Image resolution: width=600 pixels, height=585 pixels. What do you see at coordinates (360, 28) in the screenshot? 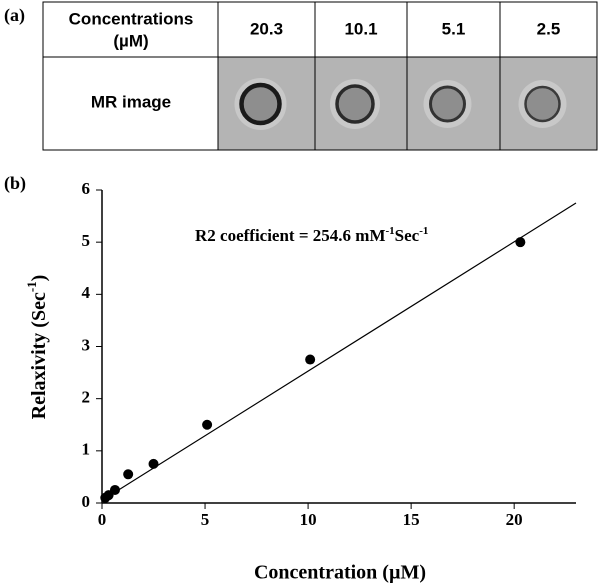
I see `column-header: 10.1` at bounding box center [360, 28].